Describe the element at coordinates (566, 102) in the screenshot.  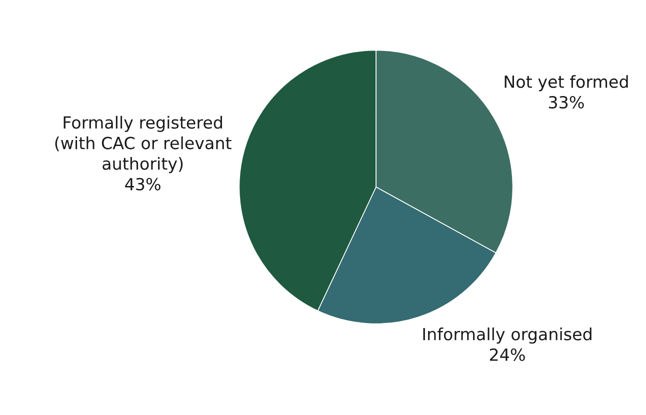
I see `data-label: 33%` at that location.